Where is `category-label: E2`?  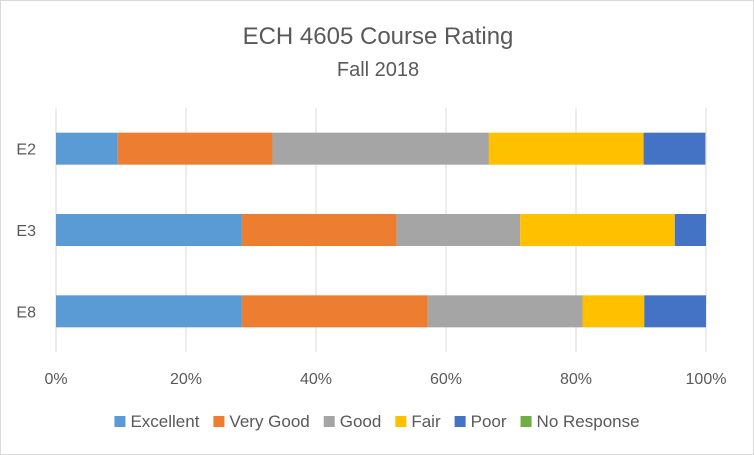 category-label: E2 is located at coordinates (26, 150).